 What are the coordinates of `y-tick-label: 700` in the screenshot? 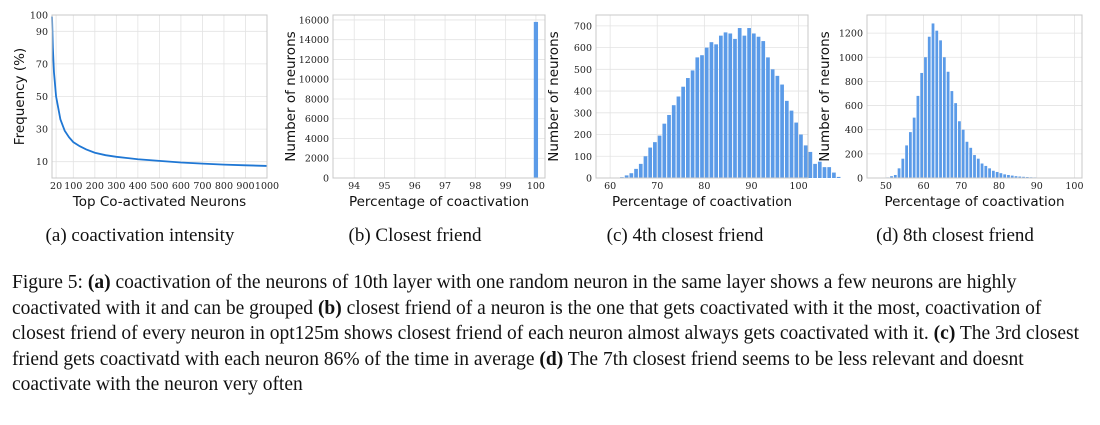 It's located at (583, 26).